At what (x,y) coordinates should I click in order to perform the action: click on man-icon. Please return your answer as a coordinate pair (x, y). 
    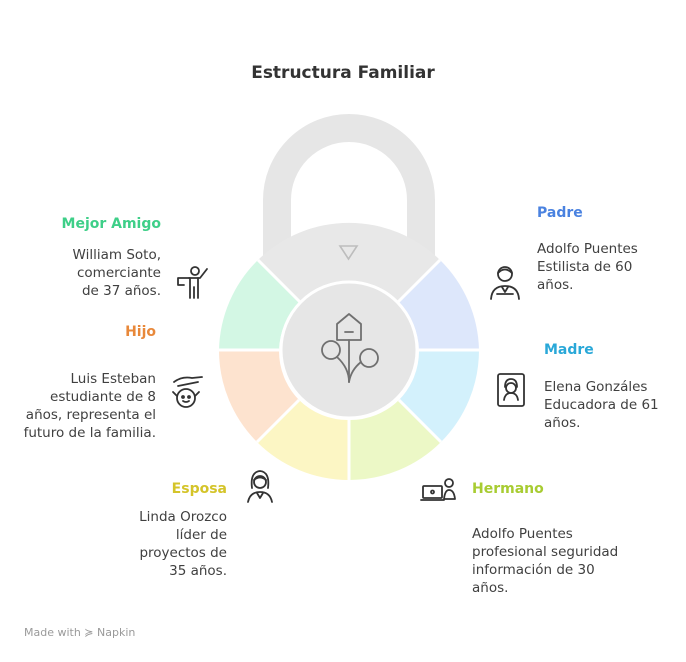
    Looking at the image, I should click on (505, 283).